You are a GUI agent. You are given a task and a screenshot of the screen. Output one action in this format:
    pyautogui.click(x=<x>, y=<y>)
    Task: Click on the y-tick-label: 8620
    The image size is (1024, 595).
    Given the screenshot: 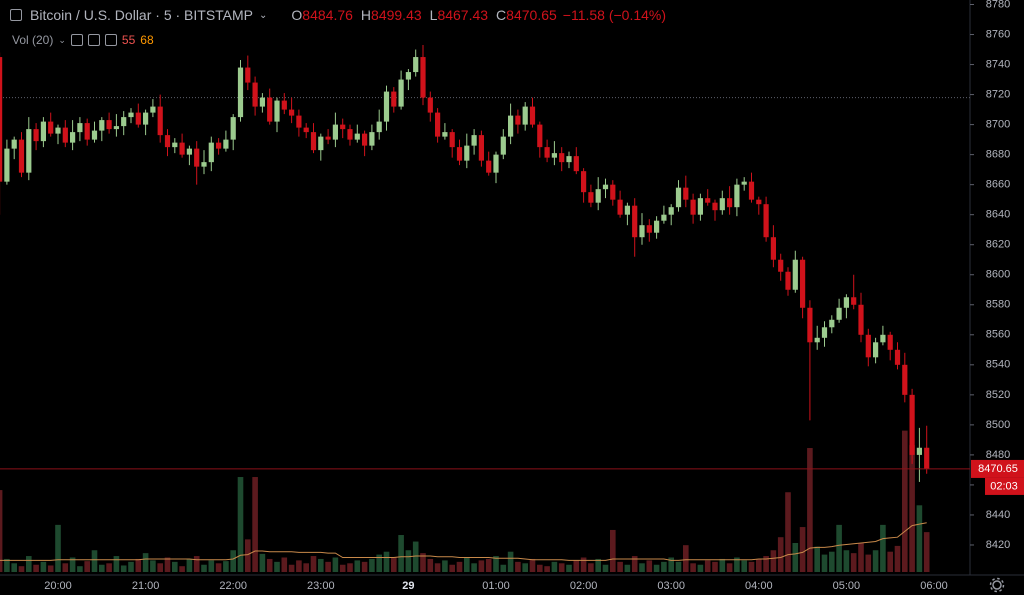 What is the action you would take?
    pyautogui.click(x=998, y=245)
    